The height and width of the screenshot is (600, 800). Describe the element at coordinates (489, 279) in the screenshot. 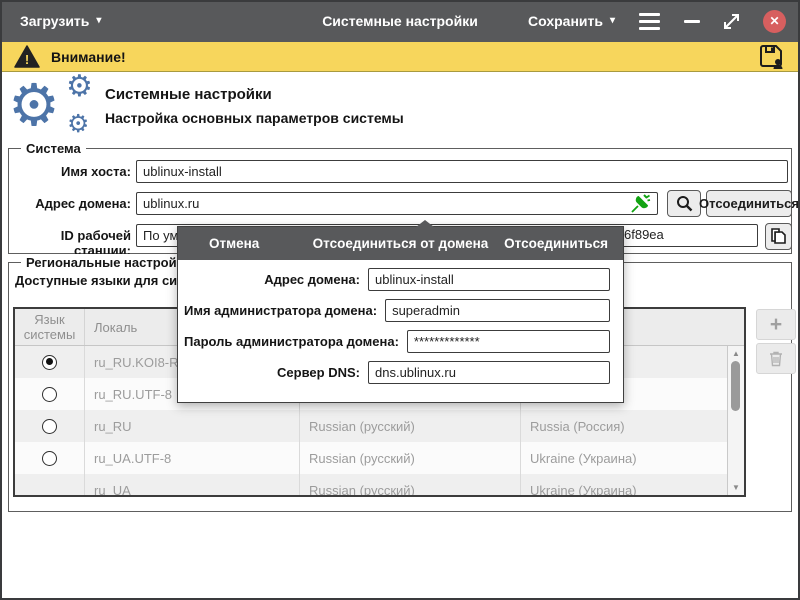

I see `dialog-domain-input` at that location.